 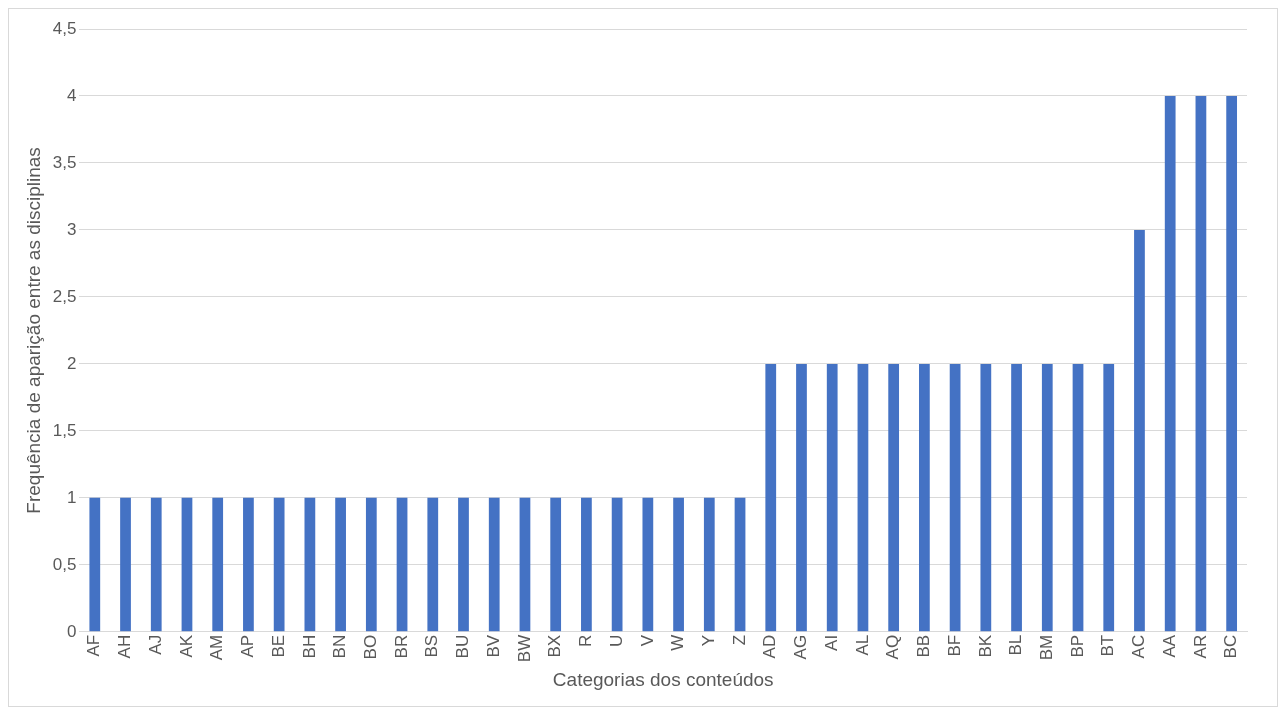 I want to click on x-tick-label: R, so click(x=586, y=641).